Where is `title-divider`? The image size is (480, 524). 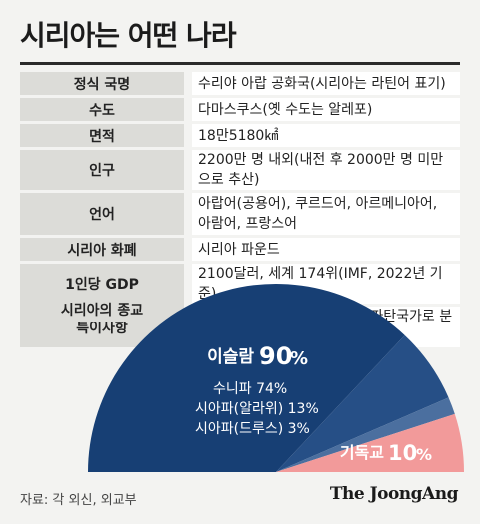
title-divider is located at coordinates (240, 63).